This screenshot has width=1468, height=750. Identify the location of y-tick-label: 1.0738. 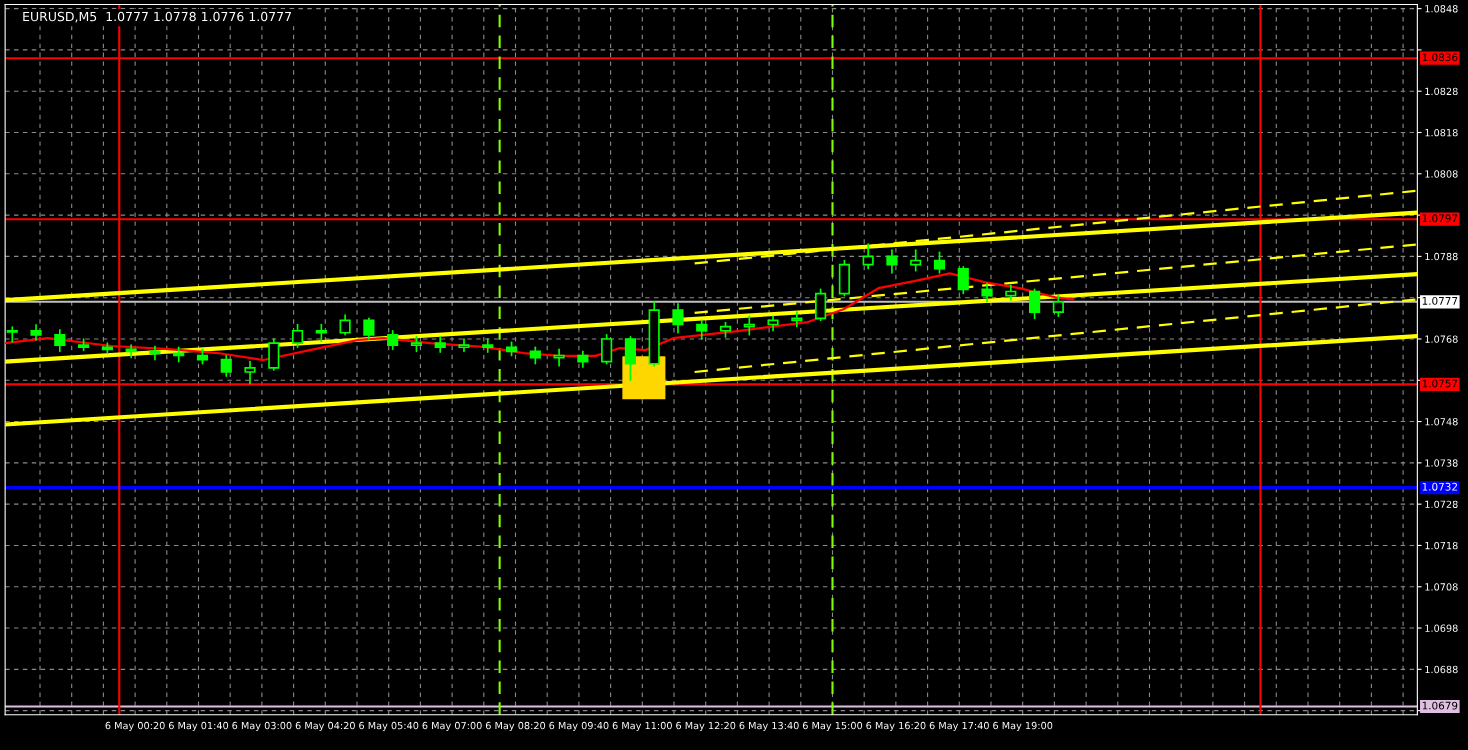
(1441, 463).